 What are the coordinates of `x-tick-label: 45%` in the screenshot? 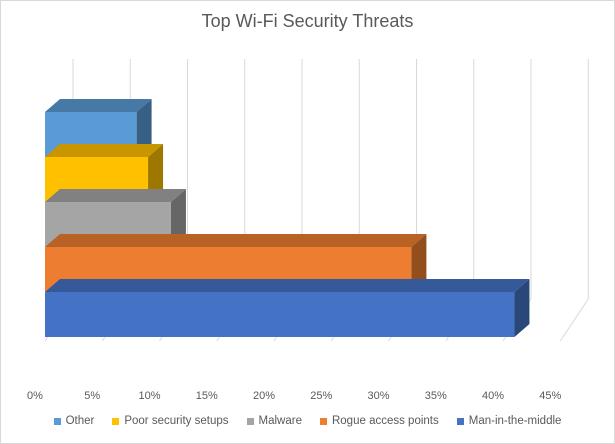 It's located at (550, 396).